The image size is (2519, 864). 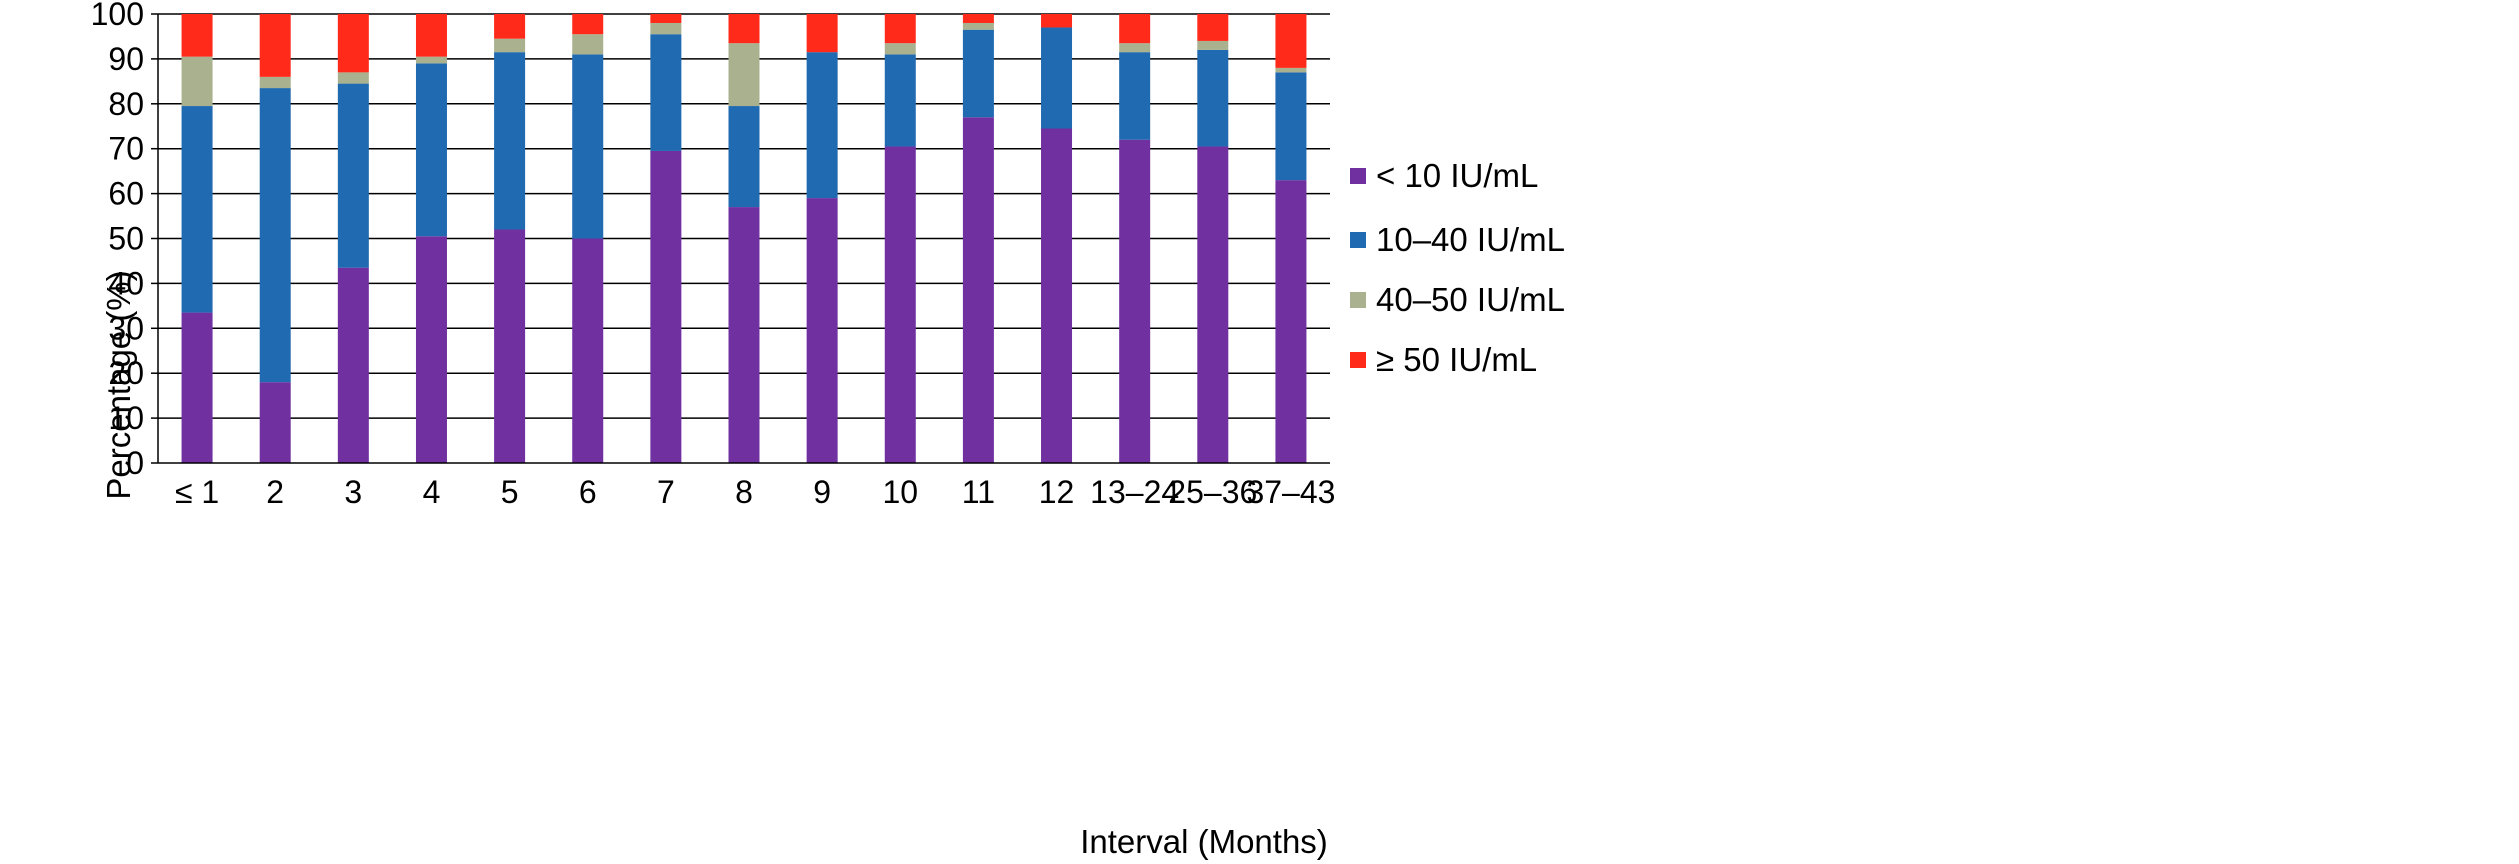 What do you see at coordinates (117, 16) in the screenshot?
I see `y-tick-label: 100` at bounding box center [117, 16].